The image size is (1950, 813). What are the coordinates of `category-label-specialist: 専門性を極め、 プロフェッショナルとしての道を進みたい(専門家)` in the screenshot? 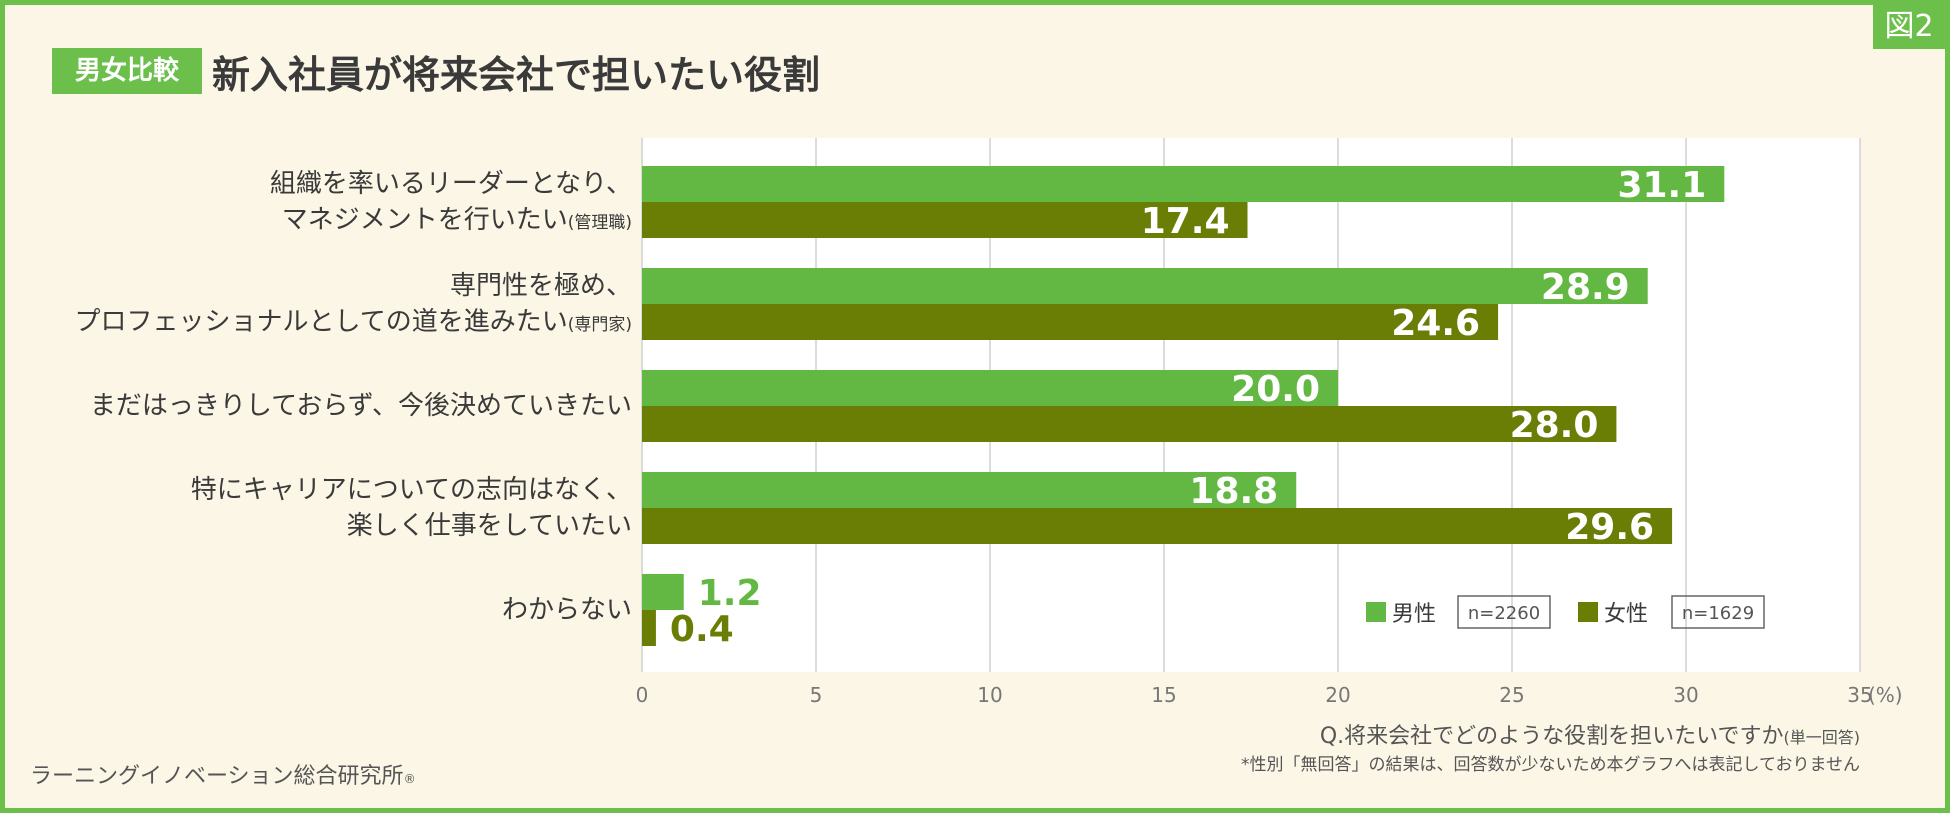 It's located at (354, 305).